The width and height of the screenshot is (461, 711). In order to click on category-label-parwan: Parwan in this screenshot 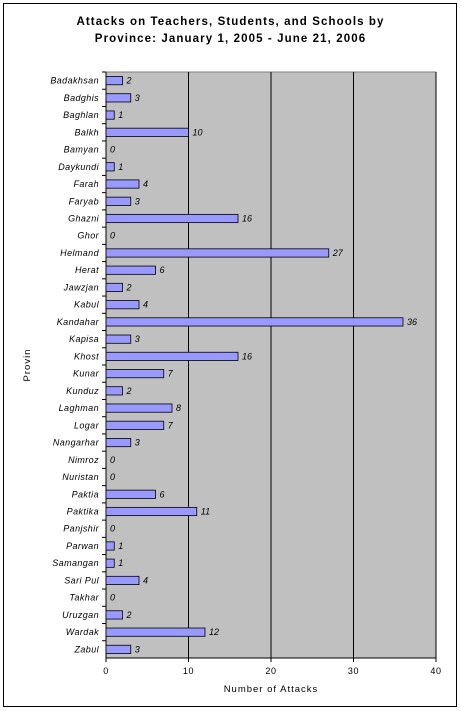, I will do `click(82, 546)`.